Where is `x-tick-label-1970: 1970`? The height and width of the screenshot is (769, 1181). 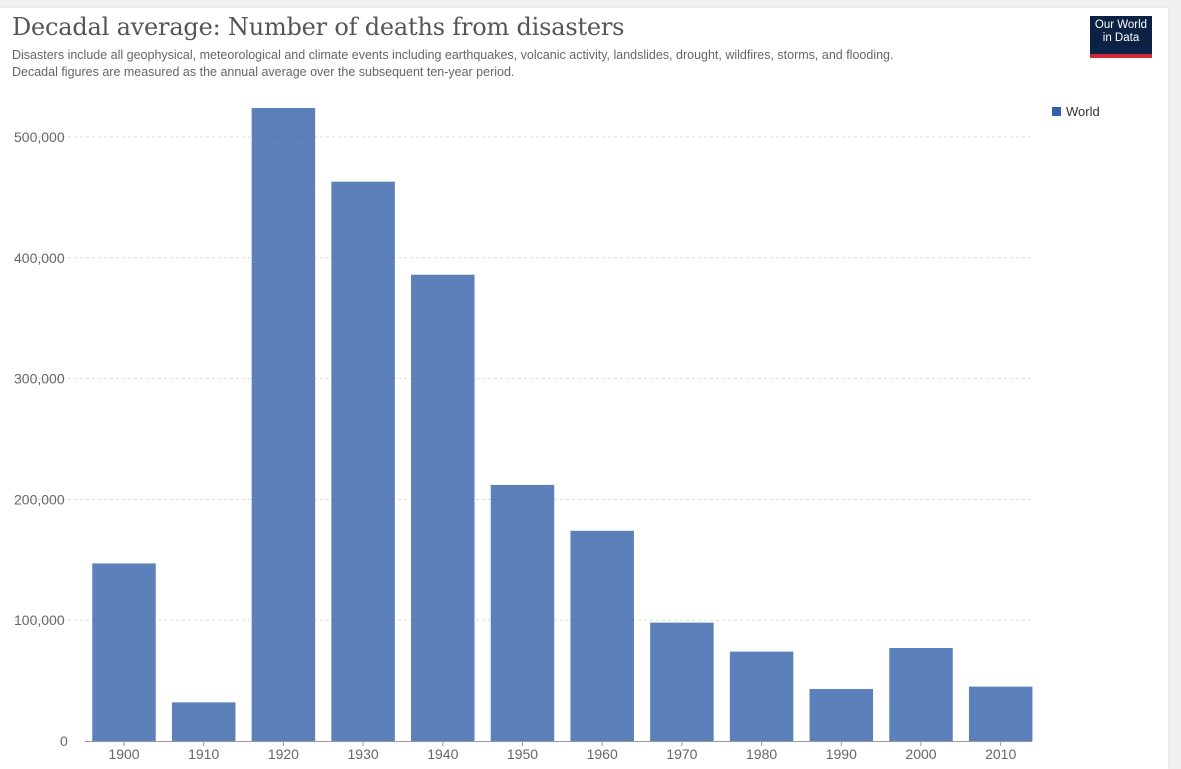
x-tick-label-1970: 1970 is located at coordinates (681, 754).